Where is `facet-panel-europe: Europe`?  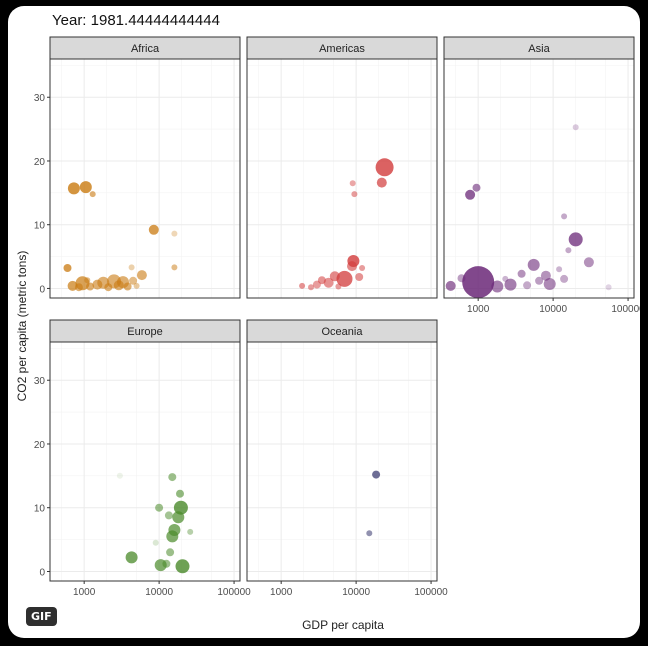 facet-panel-europe: Europe is located at coordinates (145, 450).